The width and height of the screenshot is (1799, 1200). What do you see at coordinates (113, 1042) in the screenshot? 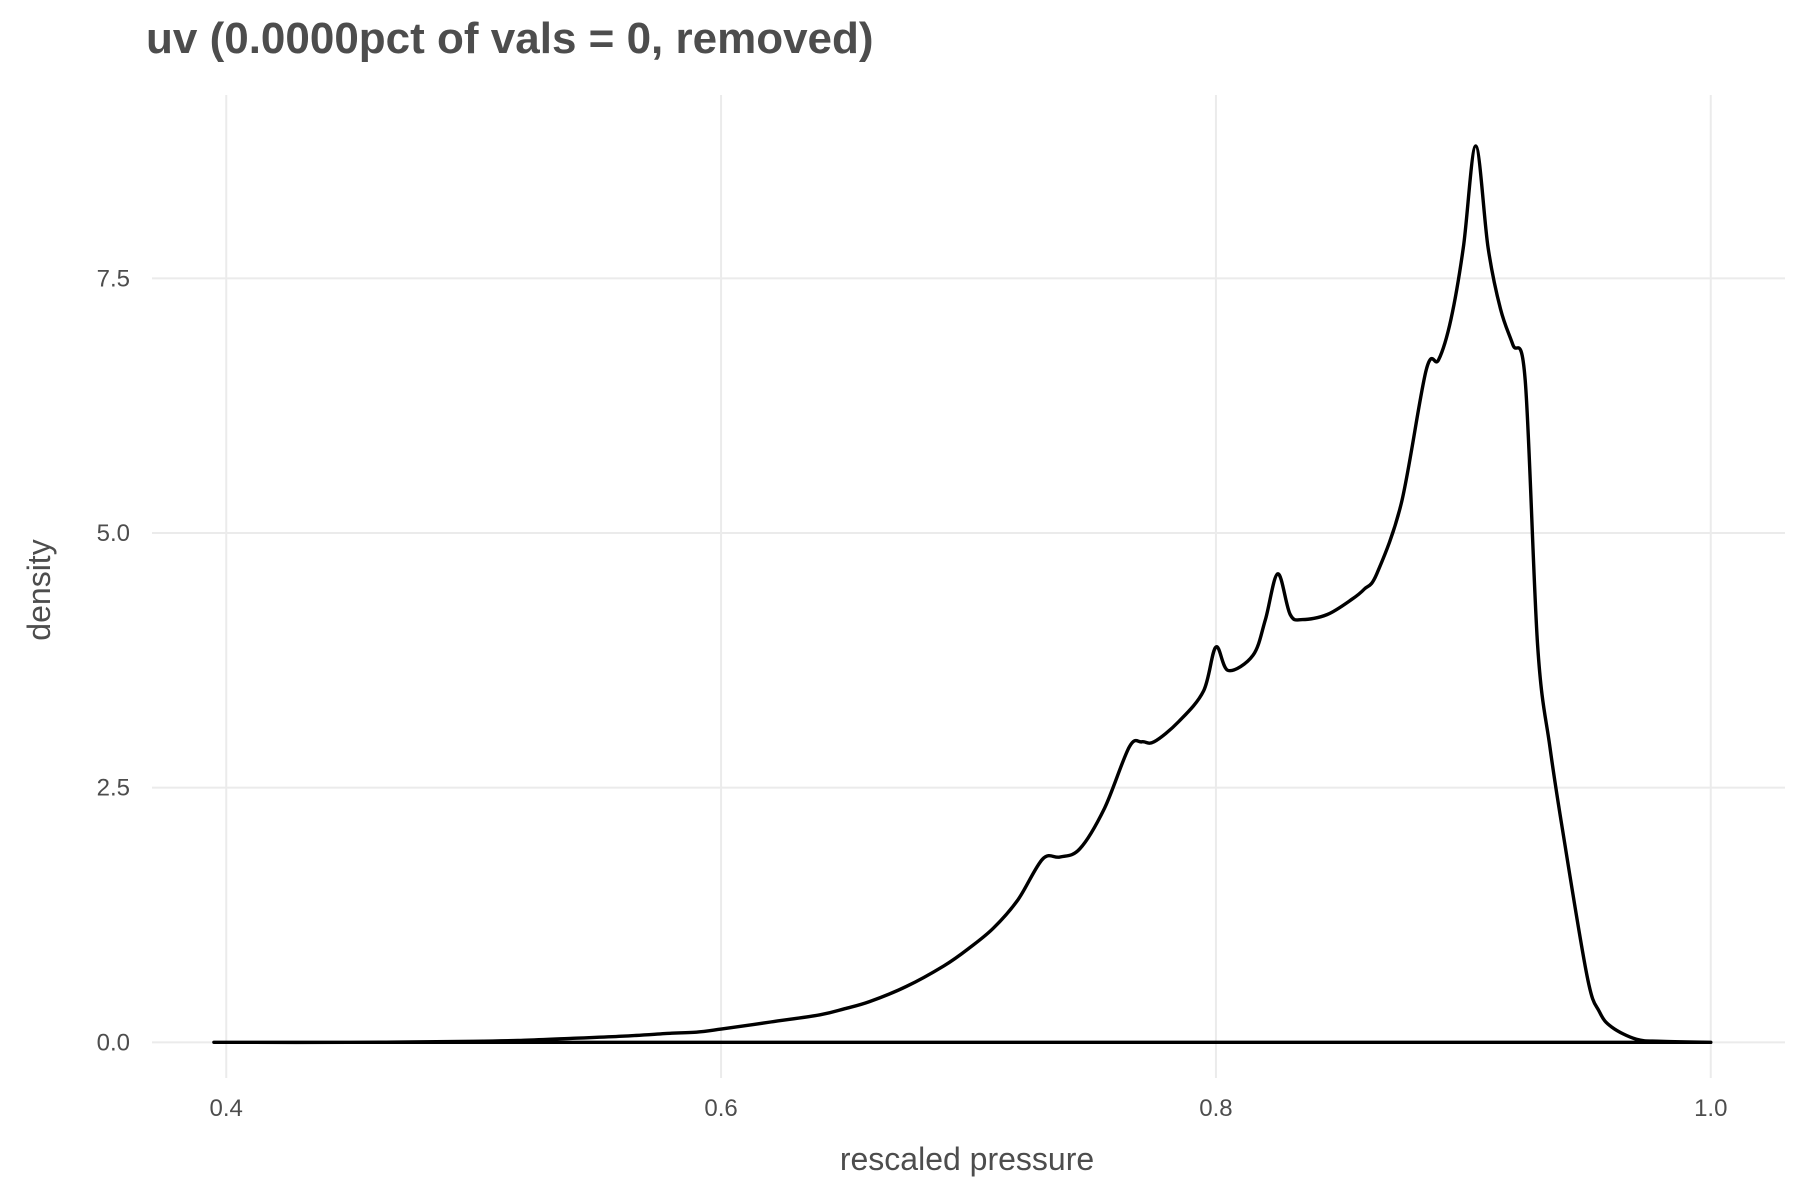
I see `y-tick-label: 0.0` at bounding box center [113, 1042].